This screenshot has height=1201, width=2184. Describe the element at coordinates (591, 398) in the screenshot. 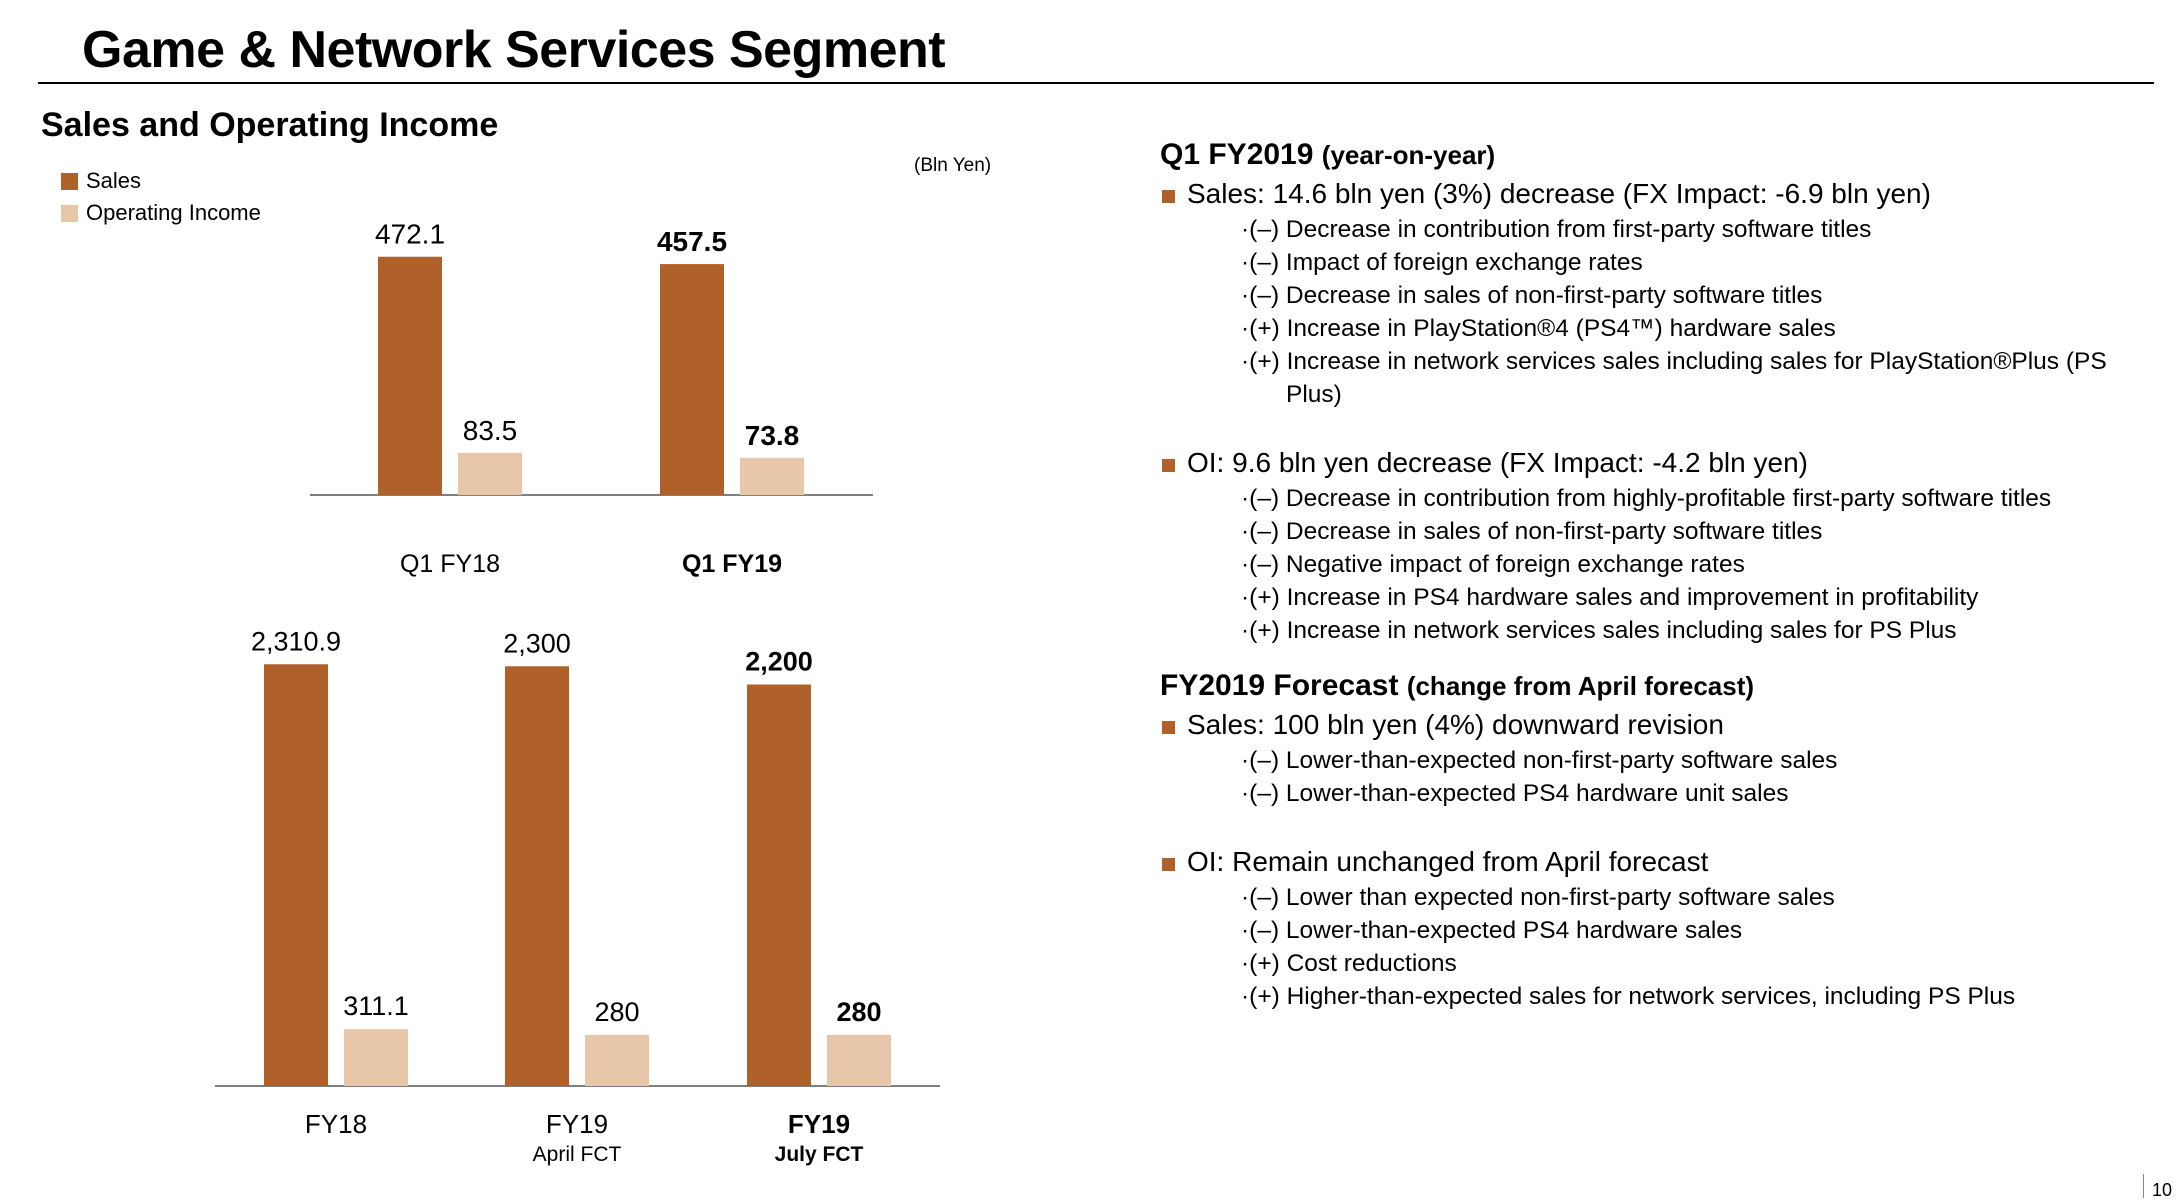

I see `quarterly-bar-chart: 472.1 83.5 Q1 FY18 457.5 73.8 Q1 FY19` at that location.